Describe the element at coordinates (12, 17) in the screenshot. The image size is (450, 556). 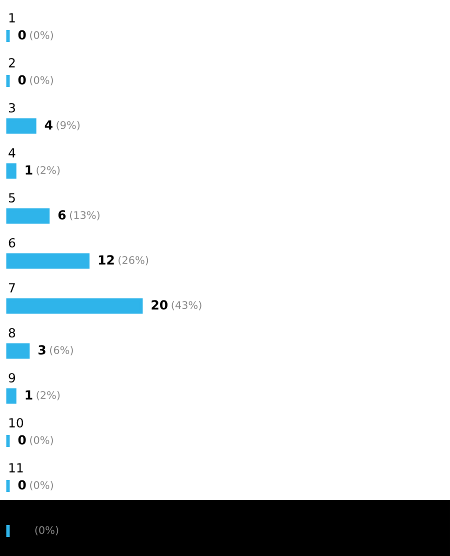
I see `y-tick-label: 1` at that location.